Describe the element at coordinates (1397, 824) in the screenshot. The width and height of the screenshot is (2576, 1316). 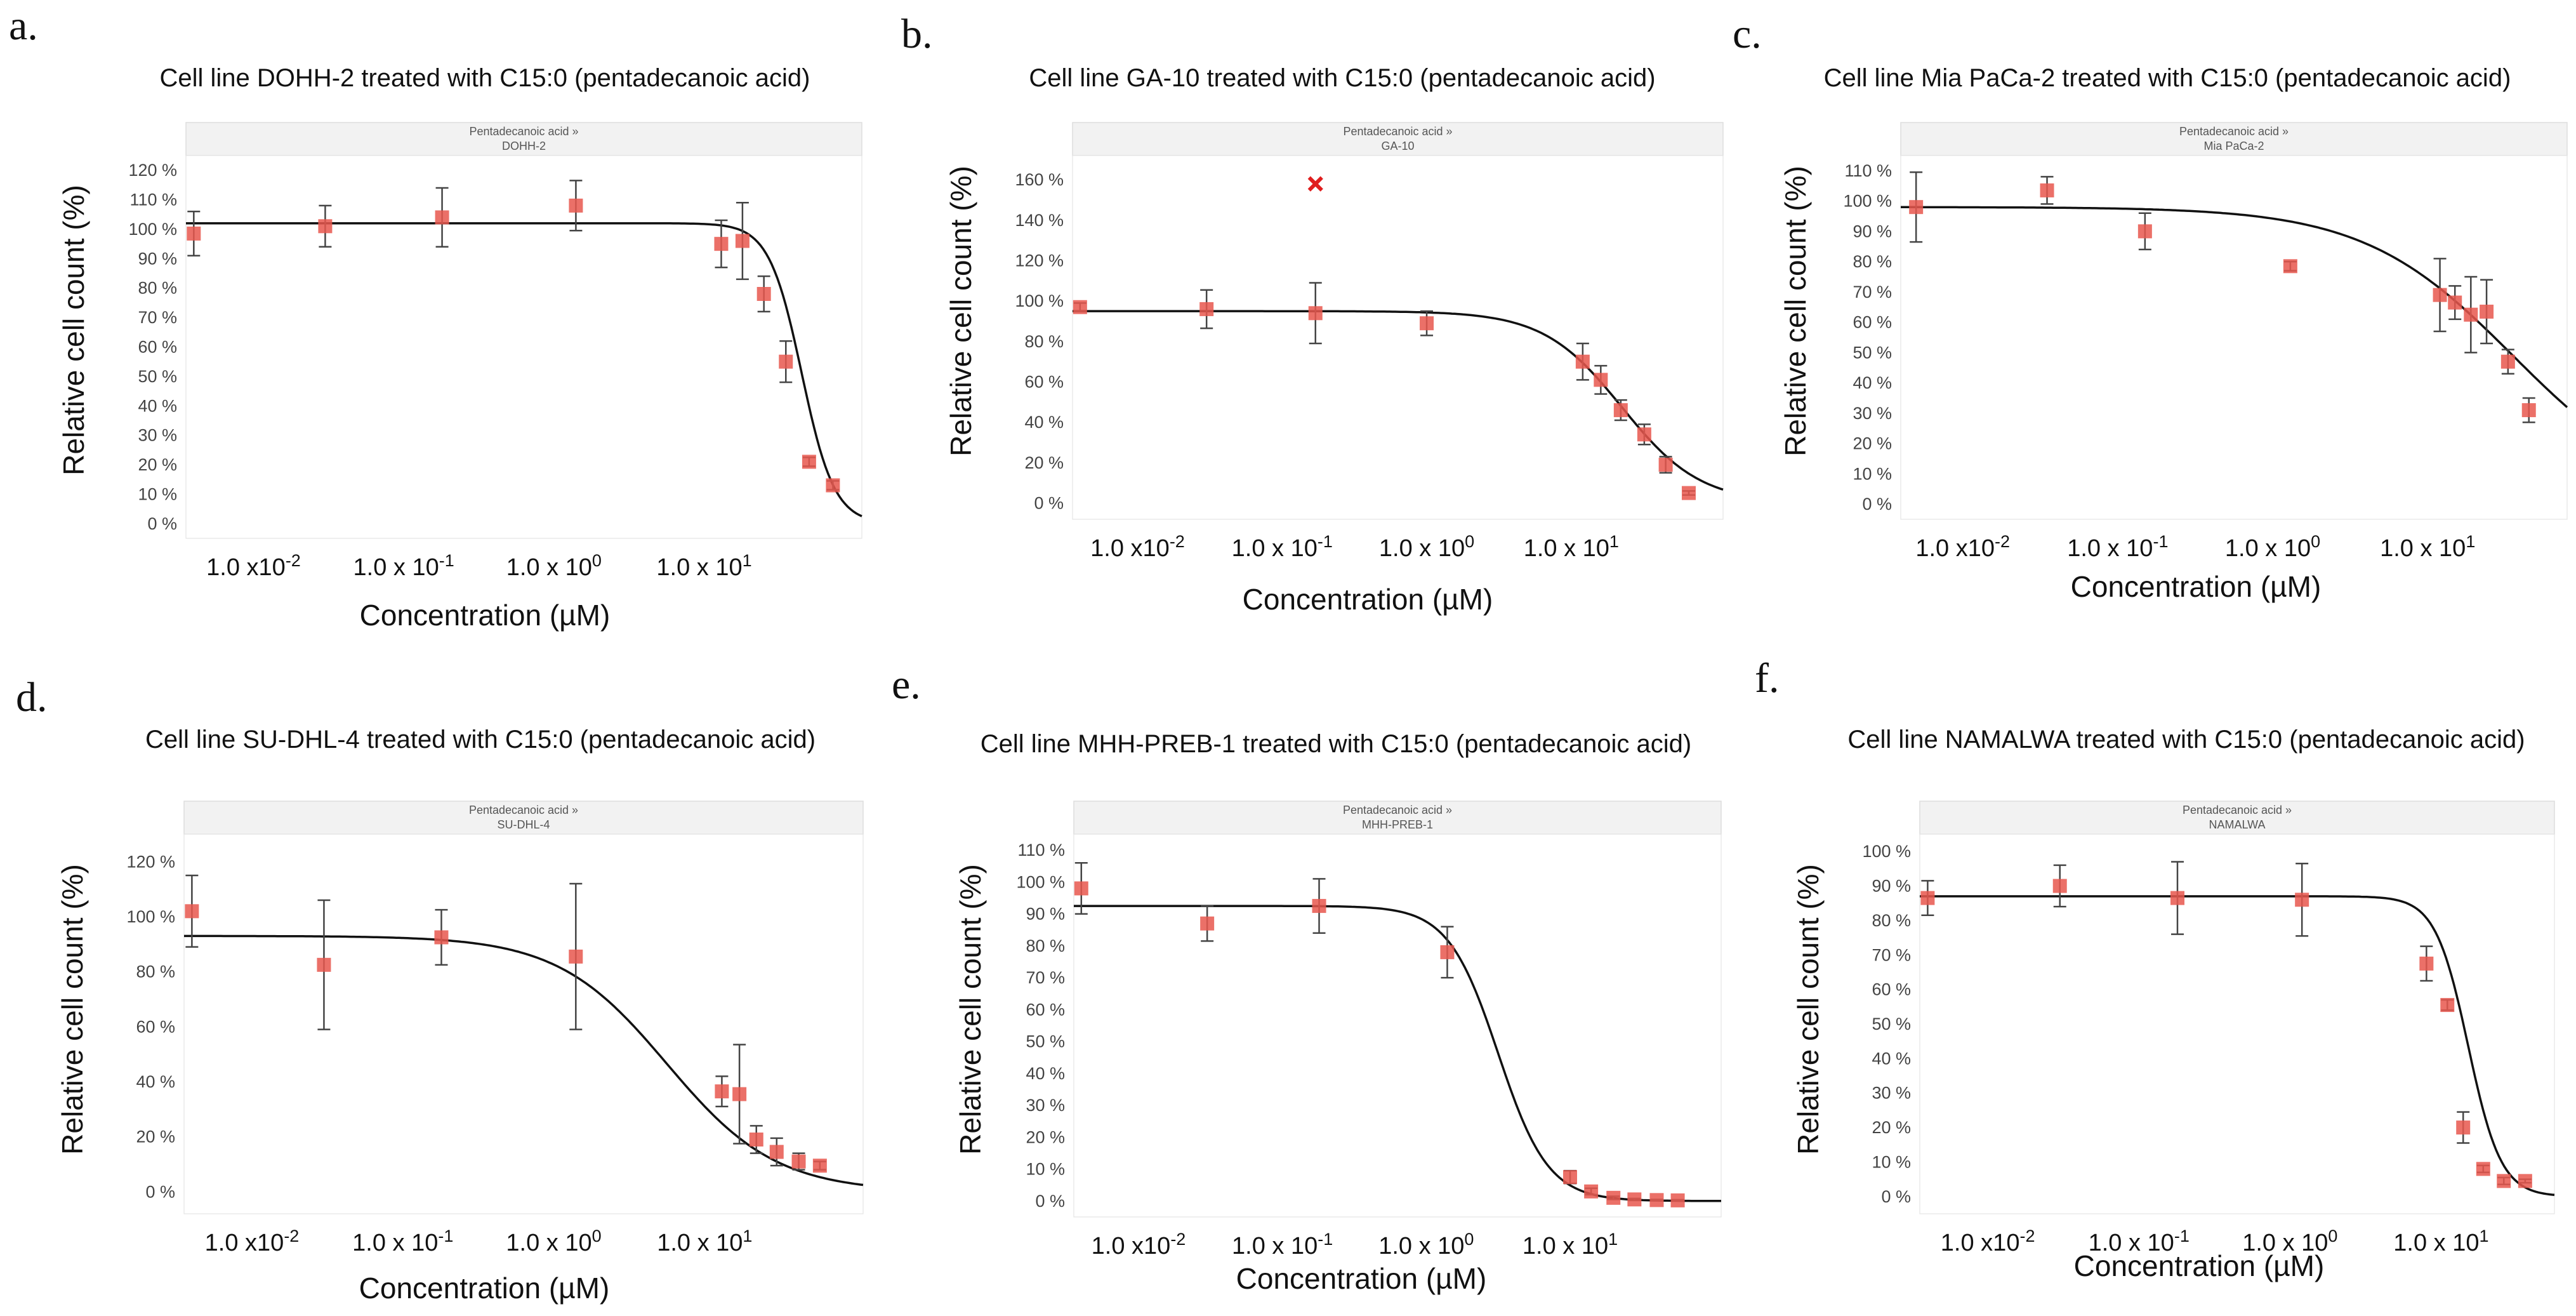
I see `facet-strip-line-2: MHH-PREB-1` at that location.